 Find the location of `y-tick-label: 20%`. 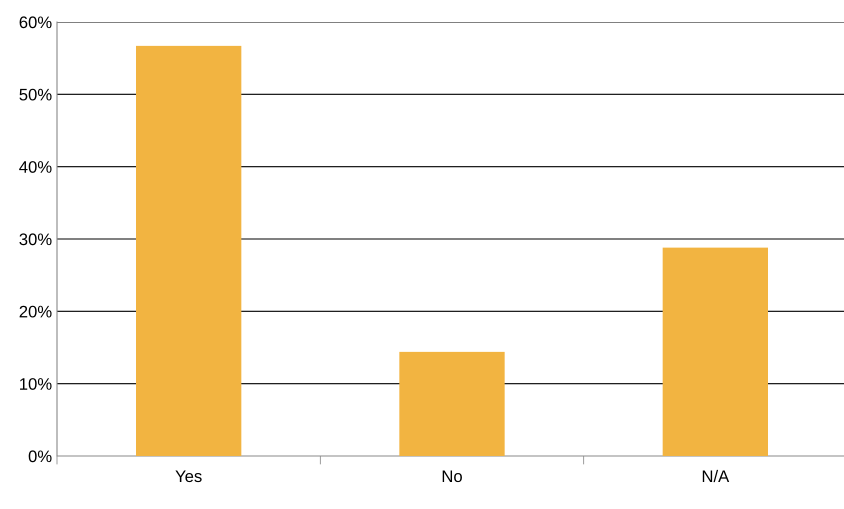

y-tick-label: 20% is located at coordinates (36, 312).